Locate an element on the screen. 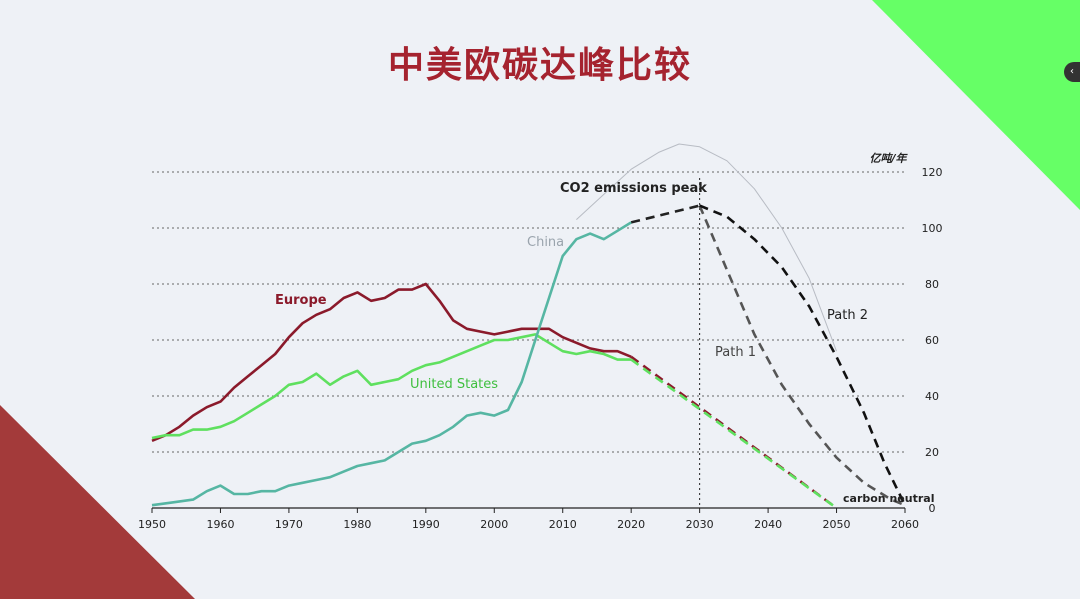 Image resolution: width=1080 pixels, height=599 pixels. series-label-china: China is located at coordinates (545, 242).